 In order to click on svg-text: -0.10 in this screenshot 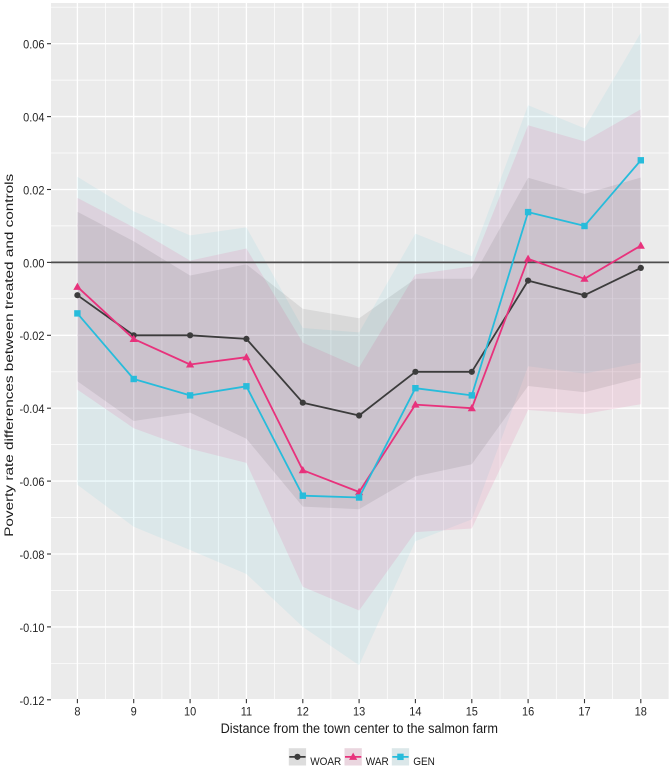, I will do `click(32, 628)`.